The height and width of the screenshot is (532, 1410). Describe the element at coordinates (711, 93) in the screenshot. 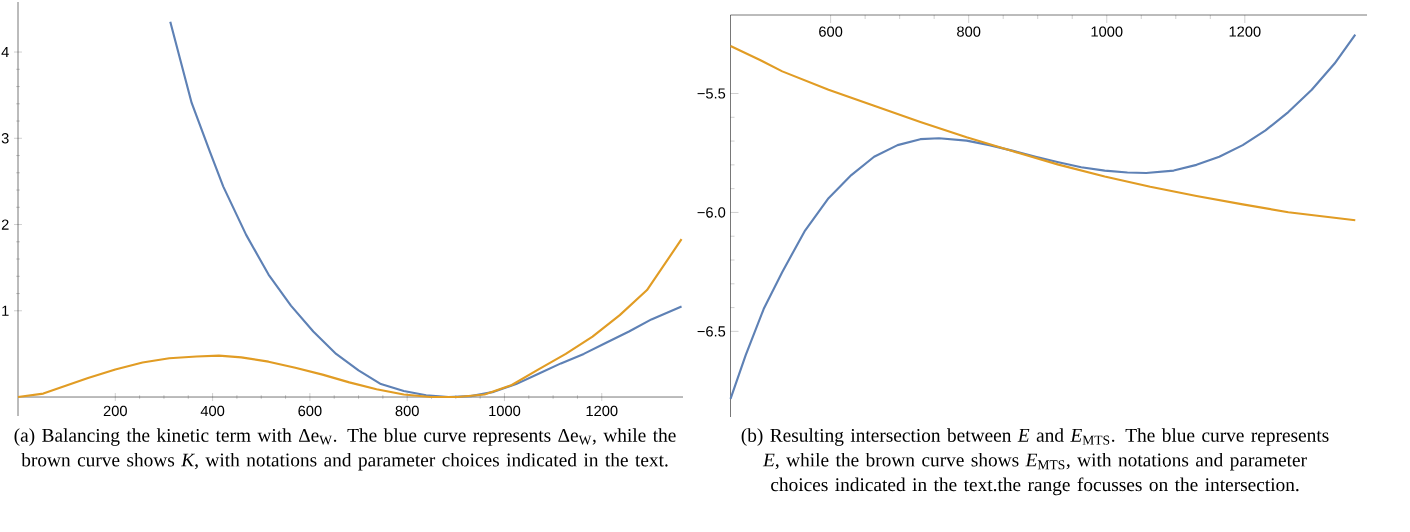

I see `y-tick-label: −5.5` at that location.